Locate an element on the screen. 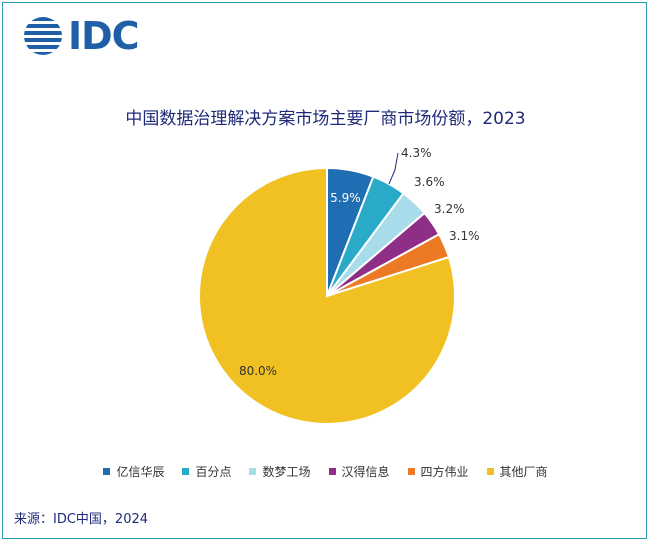 This screenshot has width=651, height=543. legend-item-2: 百分点 is located at coordinates (206, 471).